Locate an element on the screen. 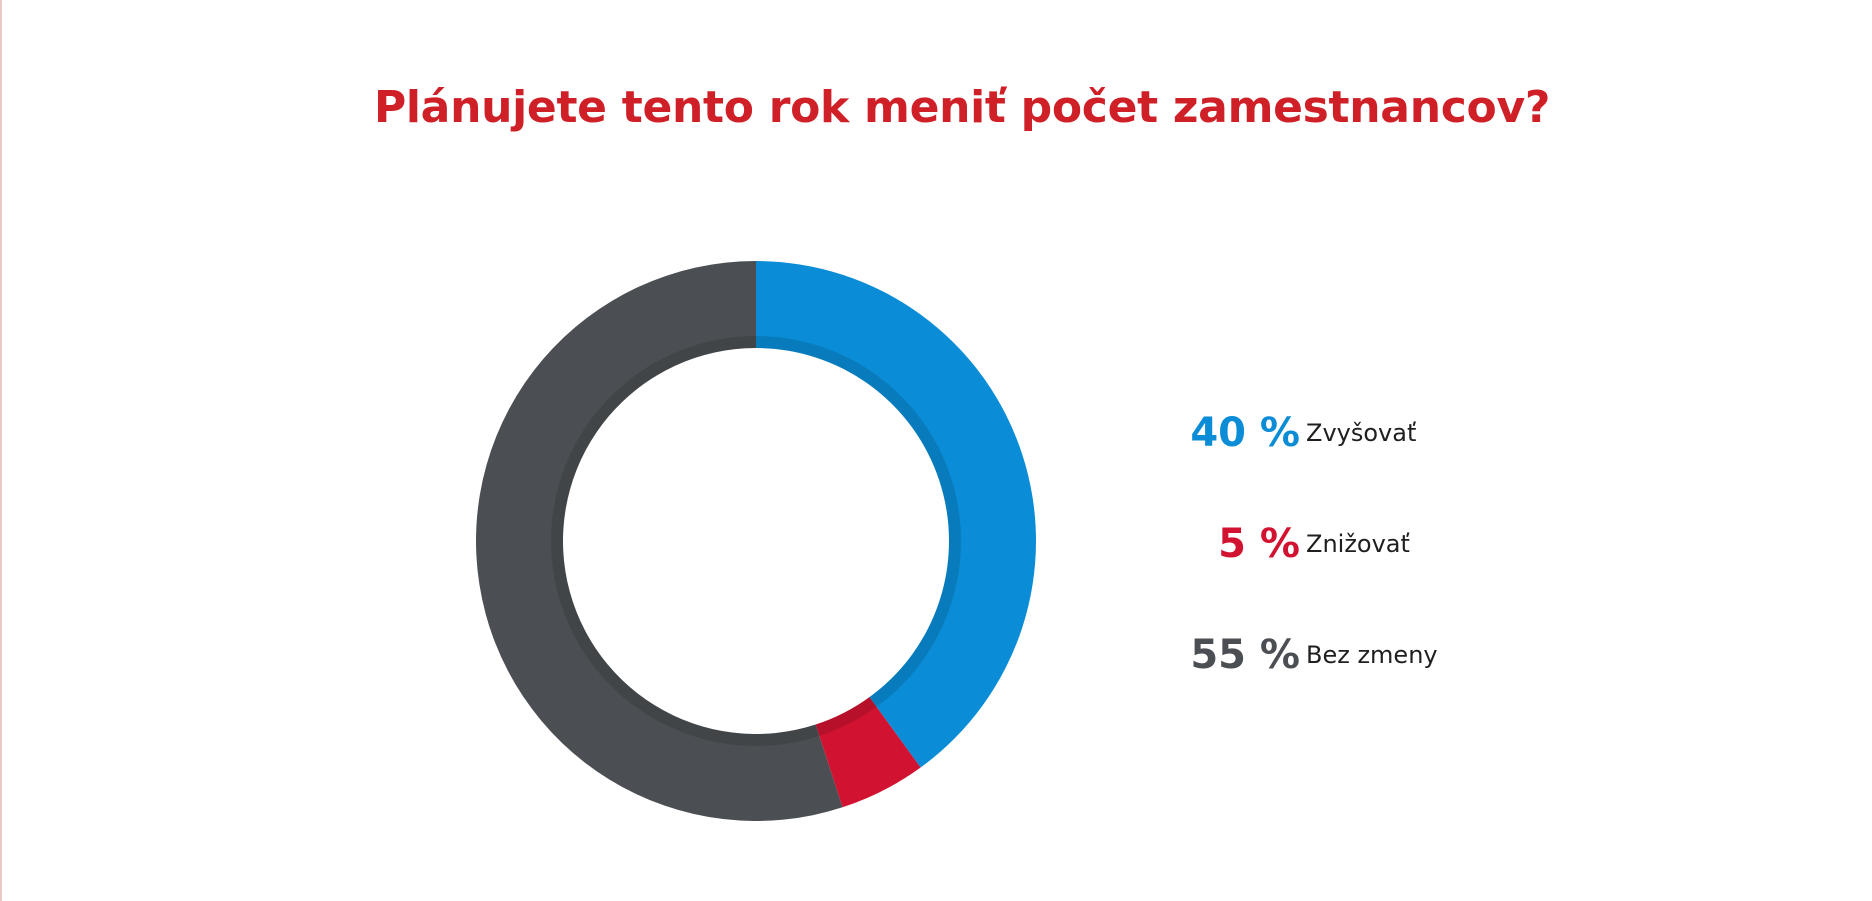 The height and width of the screenshot is (901, 1872). donut-slice-bez-zmeny is located at coordinates (659, 541).